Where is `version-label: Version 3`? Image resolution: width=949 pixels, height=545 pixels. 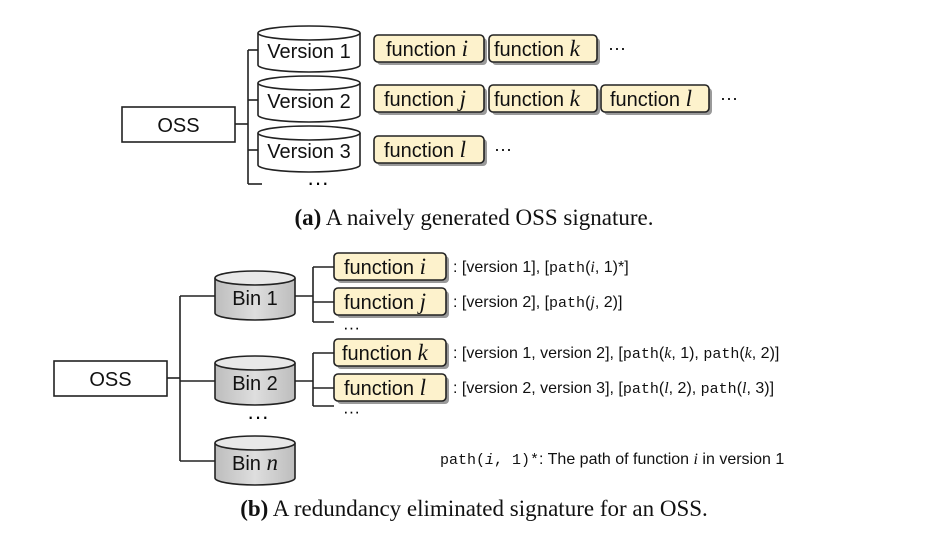 version-label: Version 3 is located at coordinates (308, 152).